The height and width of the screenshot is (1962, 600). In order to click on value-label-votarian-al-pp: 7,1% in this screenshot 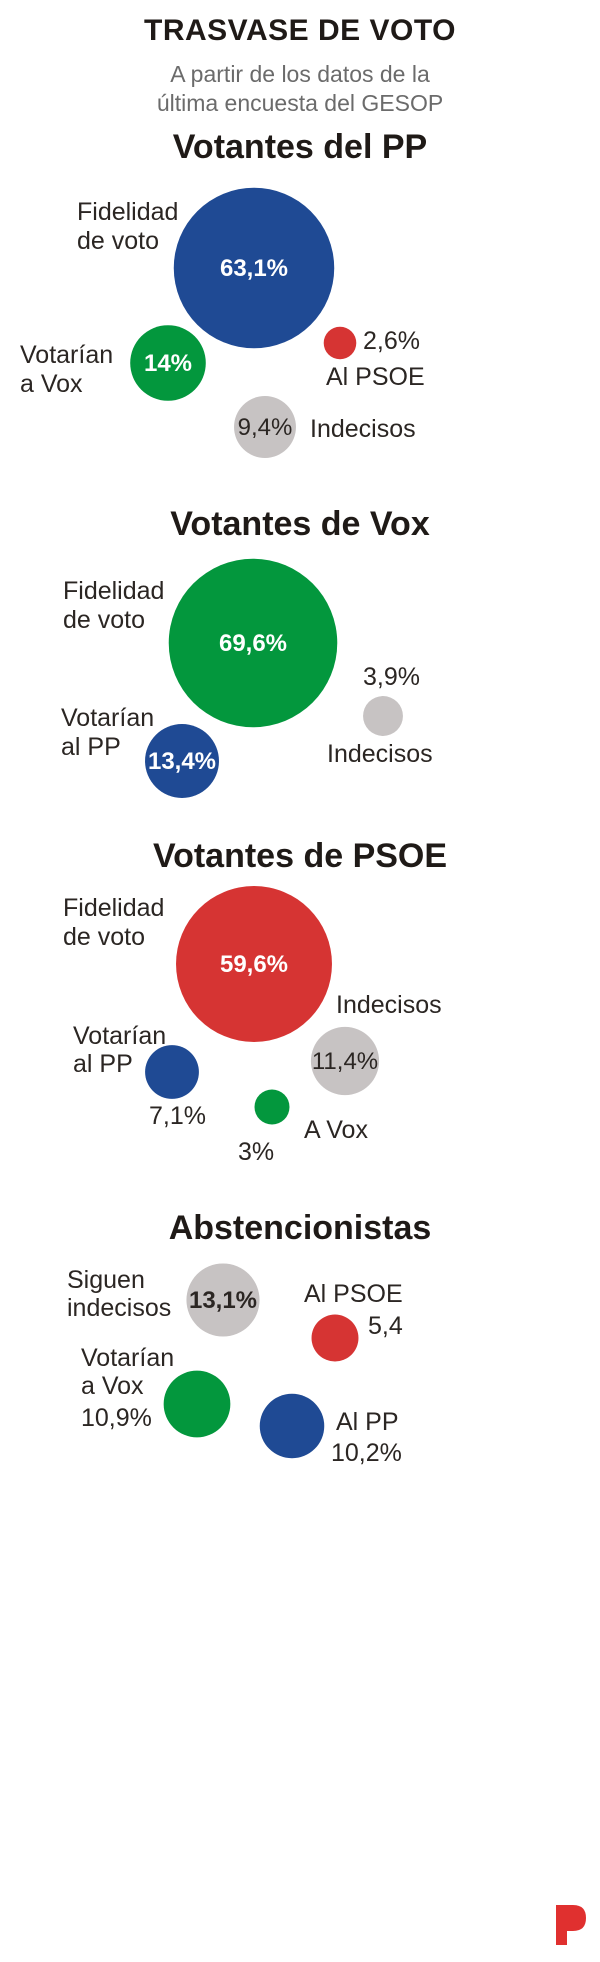, I will do `click(177, 1116)`.